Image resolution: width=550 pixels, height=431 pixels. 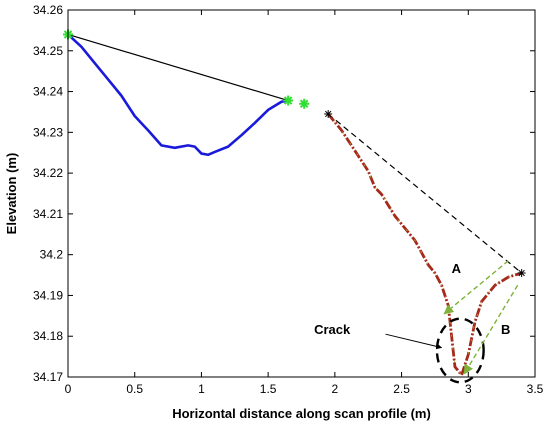 I want to click on arrow-b, so click(x=491, y=329).